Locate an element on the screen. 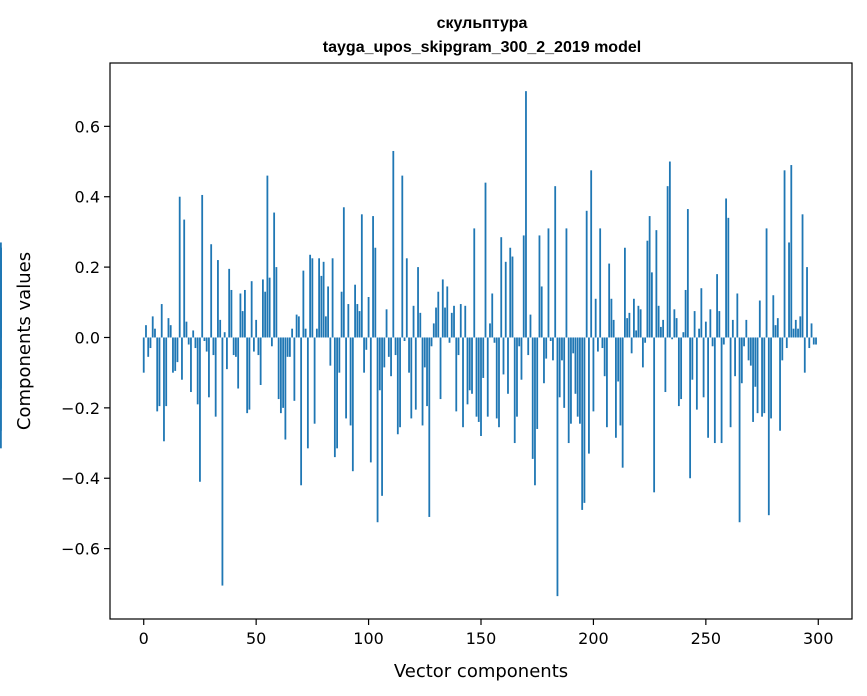 Image resolution: width=867 pixels, height=696 pixels. chart-title: скульптура is located at coordinates (482, 23).